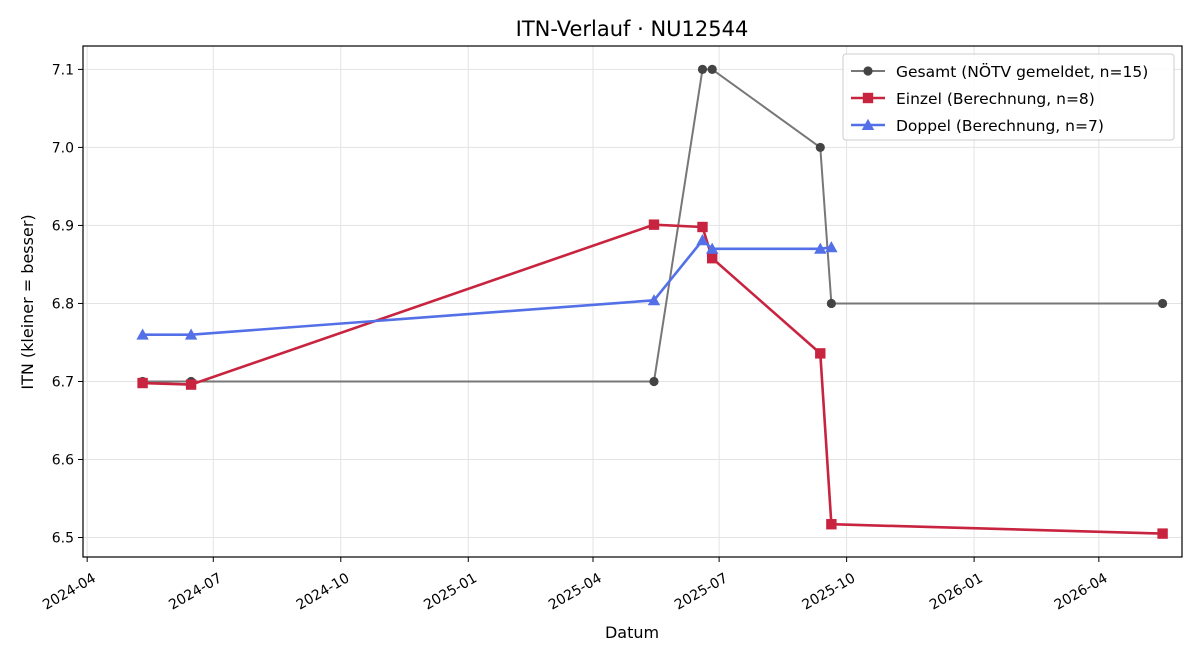 The height and width of the screenshot is (660, 1200). What do you see at coordinates (63, 226) in the screenshot?
I see `y-tick-label: 6.9` at bounding box center [63, 226].